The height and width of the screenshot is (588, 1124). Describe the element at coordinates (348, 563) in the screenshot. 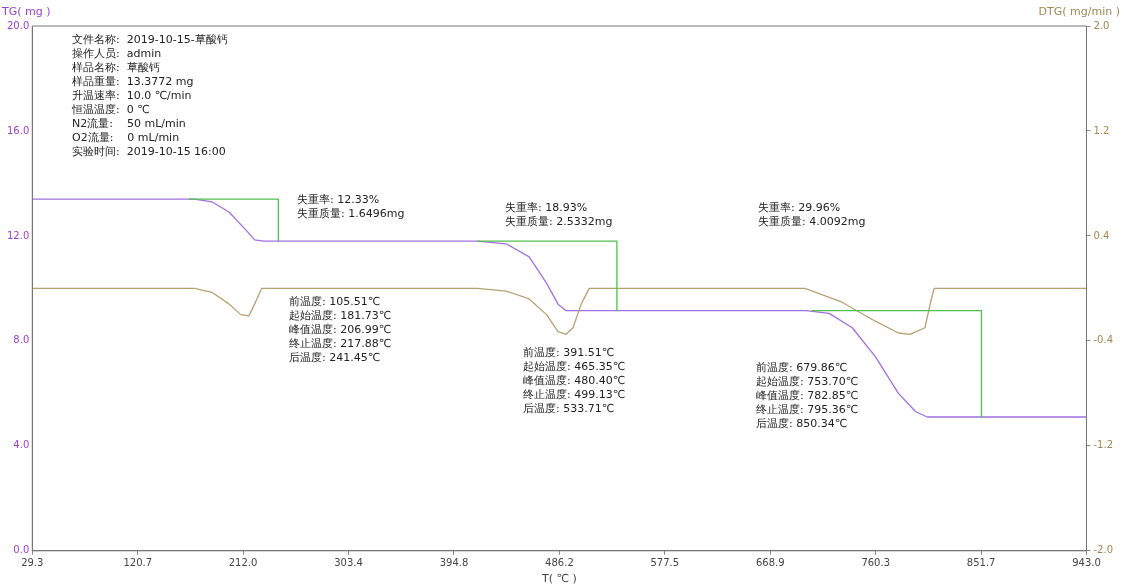

I see `x-tick-label: 303.4` at that location.